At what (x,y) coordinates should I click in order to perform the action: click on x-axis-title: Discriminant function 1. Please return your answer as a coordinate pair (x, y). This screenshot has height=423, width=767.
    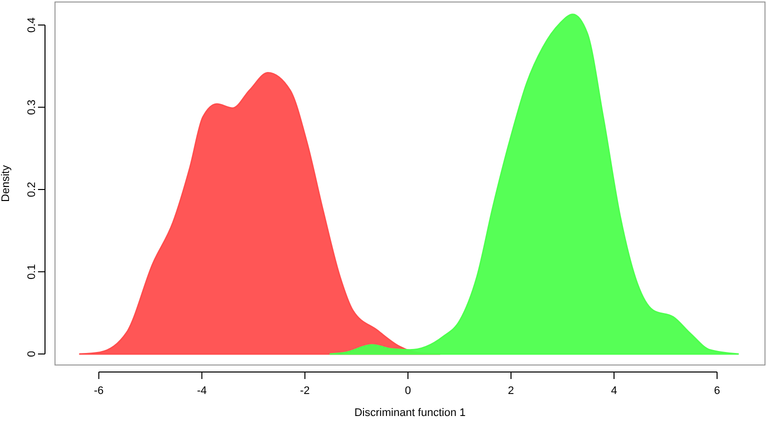
    Looking at the image, I should click on (410, 413).